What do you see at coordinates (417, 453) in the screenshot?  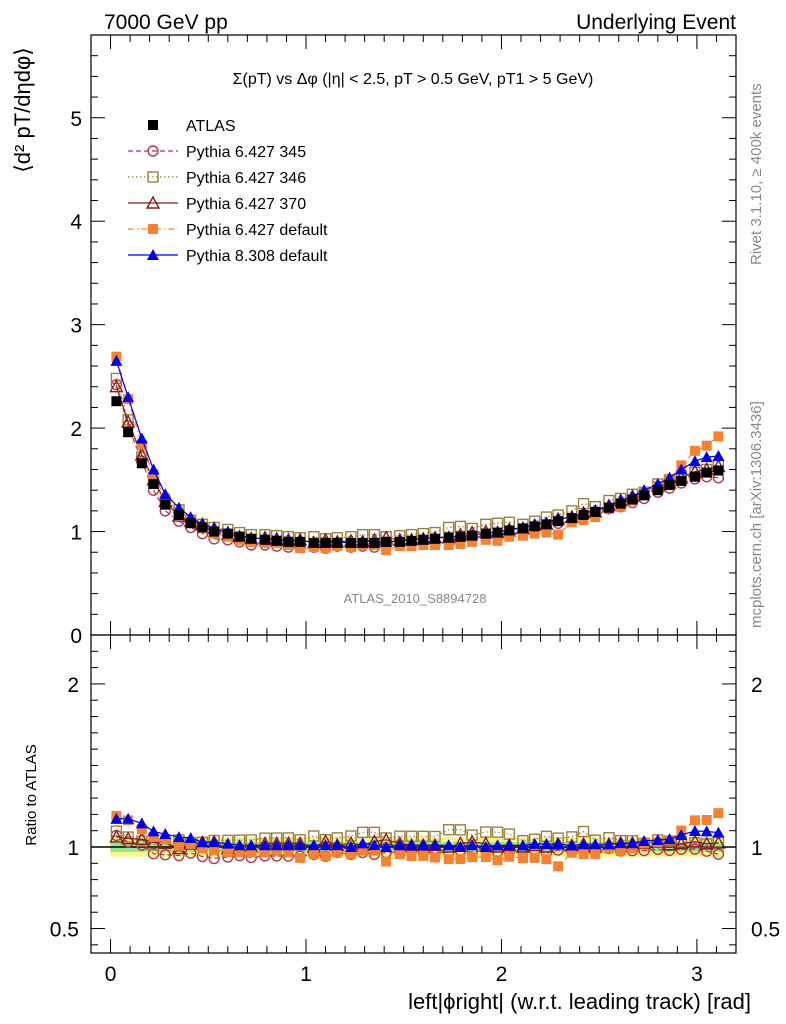 I see `series-line-pythia-6-427-default` at bounding box center [417, 453].